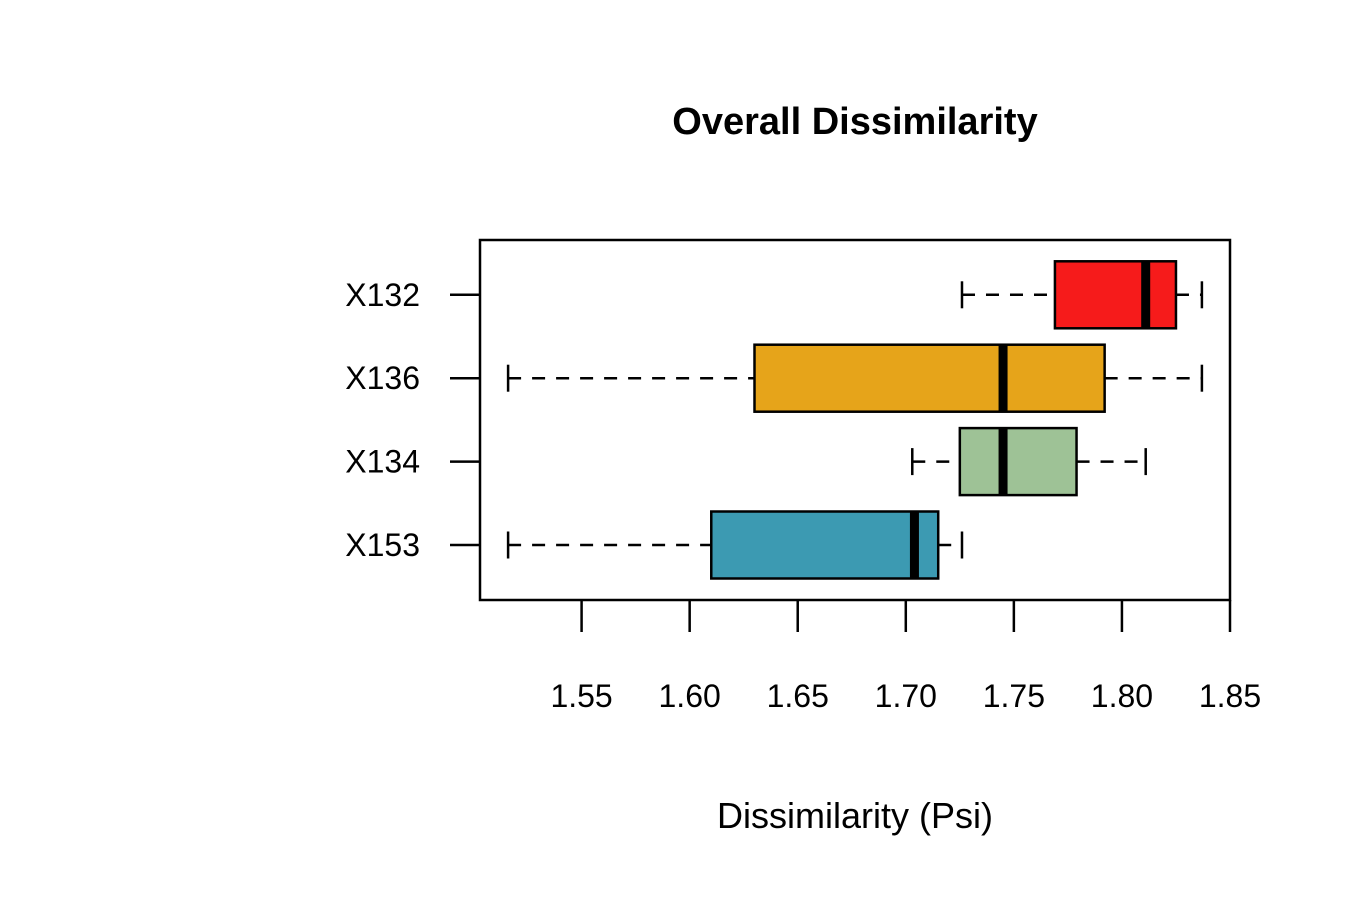 This screenshot has width=1350, height=900. Describe the element at coordinates (905, 657) in the screenshot. I see `x-axis: 1.55 1.60 1.65 1.70 1.75 1.80 1.85` at that location.